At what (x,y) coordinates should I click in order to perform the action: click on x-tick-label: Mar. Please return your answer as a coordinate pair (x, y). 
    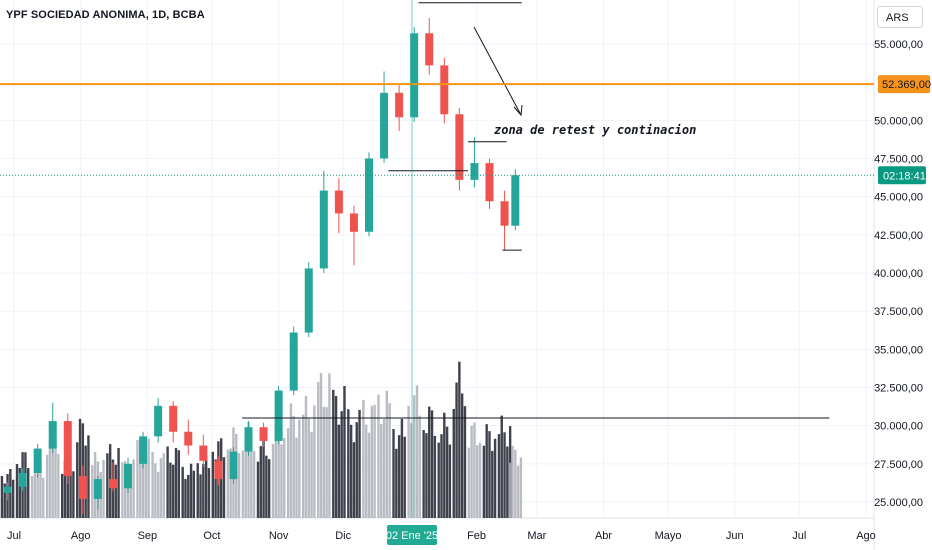
    Looking at the image, I should click on (536, 536).